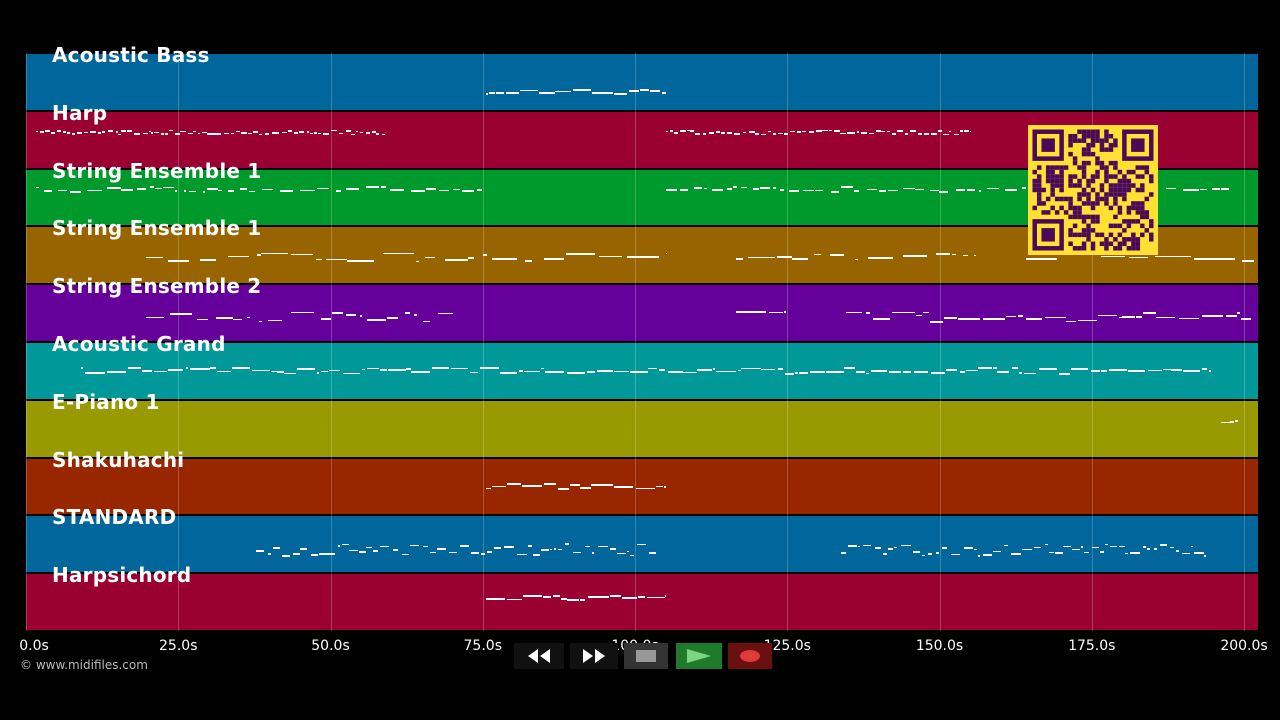  Describe the element at coordinates (646, 656) in the screenshot. I see `stop-button` at that location.